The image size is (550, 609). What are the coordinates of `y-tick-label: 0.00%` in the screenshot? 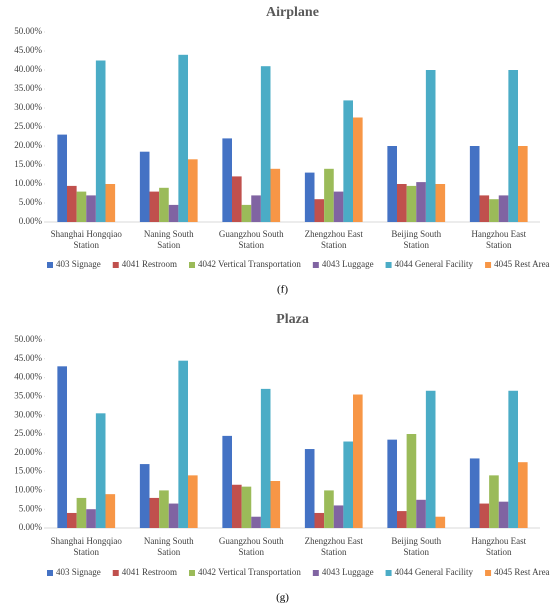 It's located at (31, 221).